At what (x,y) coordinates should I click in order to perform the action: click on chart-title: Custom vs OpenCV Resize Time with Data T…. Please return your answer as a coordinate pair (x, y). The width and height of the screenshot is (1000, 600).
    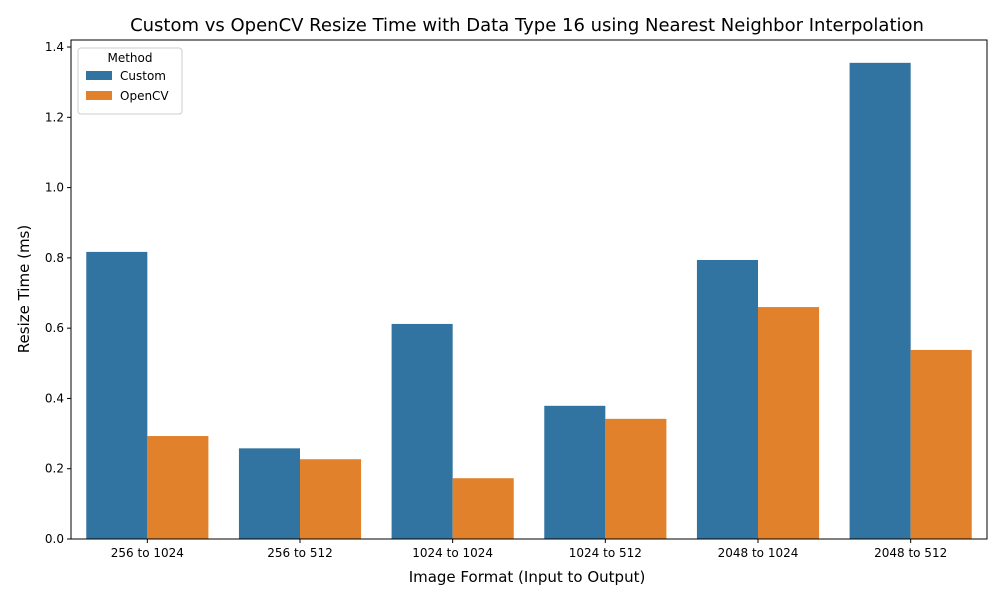
    Looking at the image, I should click on (527, 25).